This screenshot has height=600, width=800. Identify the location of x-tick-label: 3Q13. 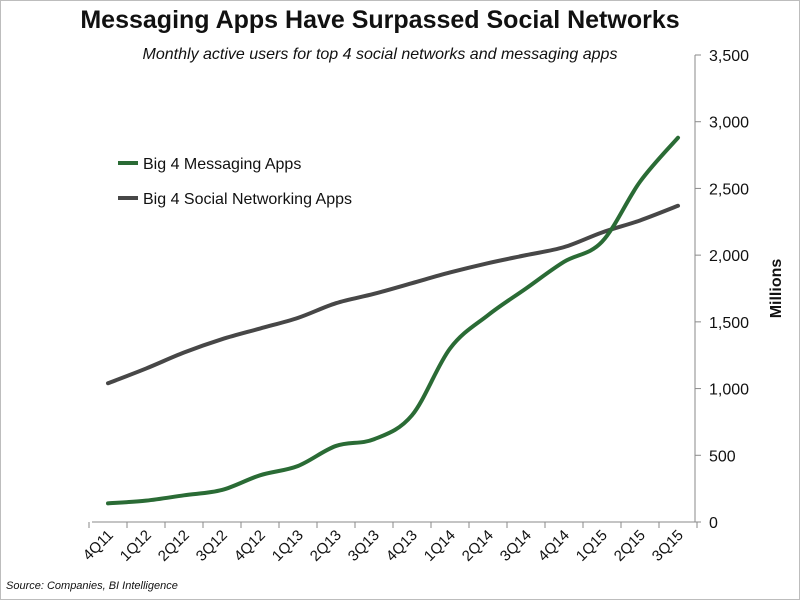
(364, 546).